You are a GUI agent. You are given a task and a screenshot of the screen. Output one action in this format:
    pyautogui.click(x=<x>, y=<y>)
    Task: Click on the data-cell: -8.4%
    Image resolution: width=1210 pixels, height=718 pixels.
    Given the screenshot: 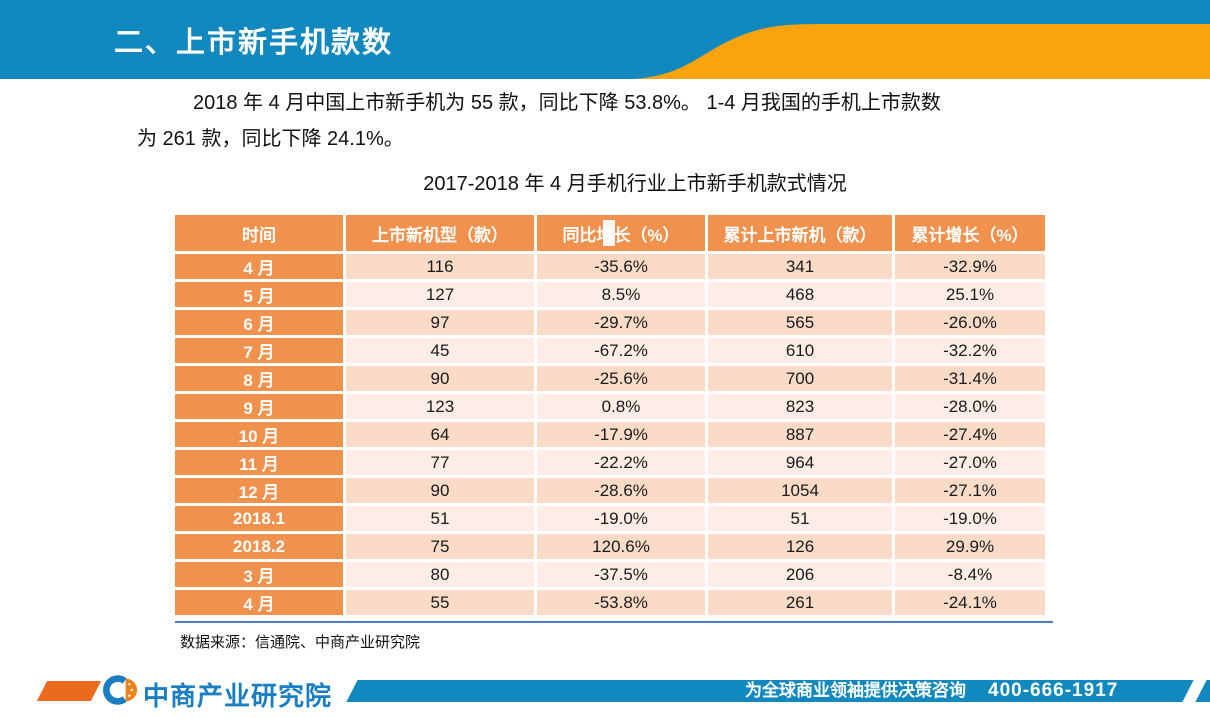 What is the action you would take?
    pyautogui.click(x=970, y=574)
    